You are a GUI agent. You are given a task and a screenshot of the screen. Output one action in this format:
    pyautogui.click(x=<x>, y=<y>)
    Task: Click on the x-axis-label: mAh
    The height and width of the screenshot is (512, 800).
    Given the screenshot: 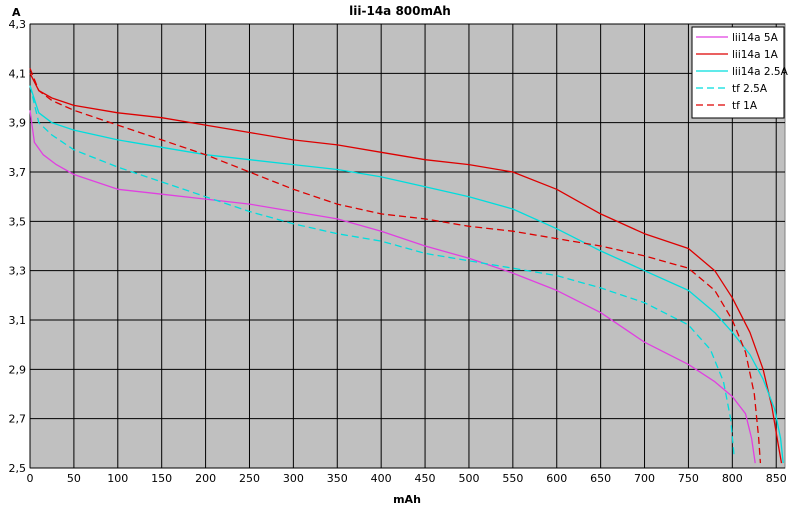 What is the action you would take?
    pyautogui.click(x=407, y=499)
    